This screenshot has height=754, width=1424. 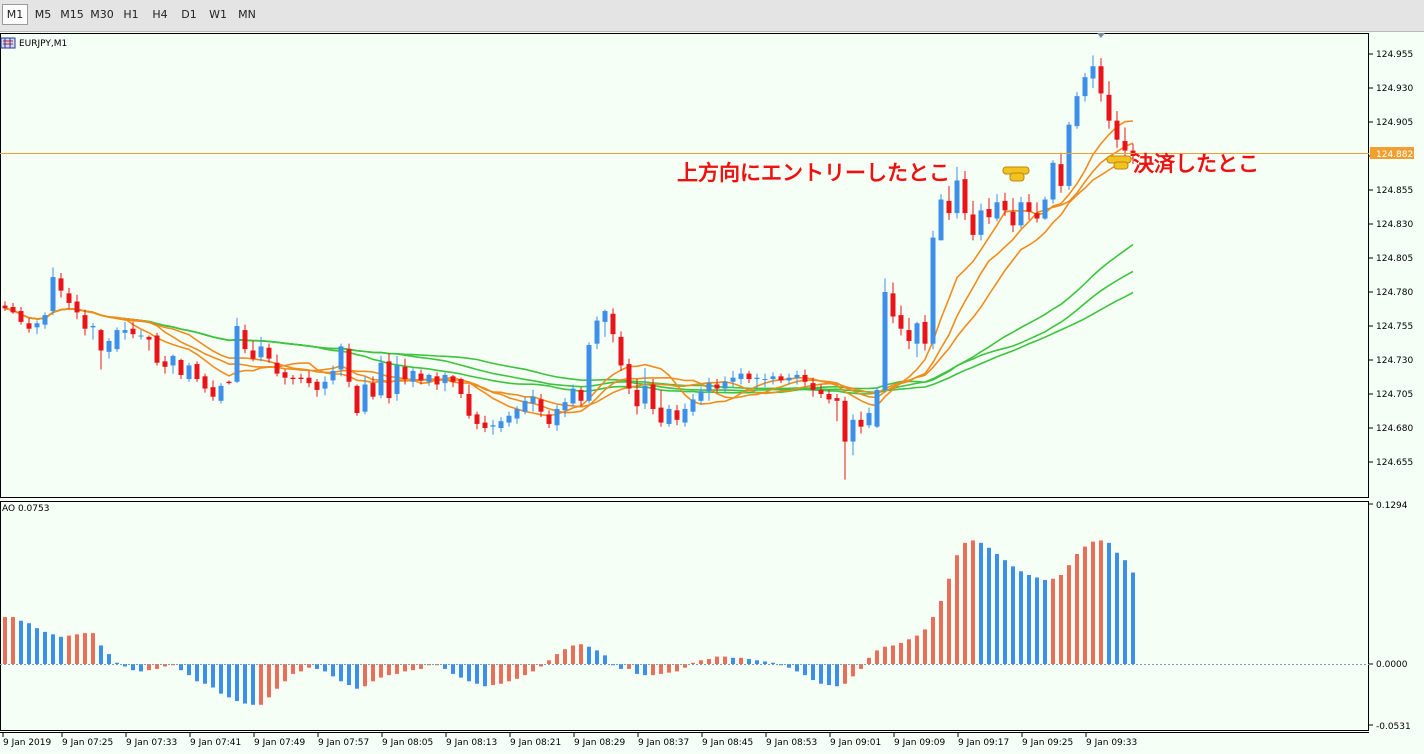 What do you see at coordinates (1101, 35) in the screenshot?
I see `shift-marker-icon` at bounding box center [1101, 35].